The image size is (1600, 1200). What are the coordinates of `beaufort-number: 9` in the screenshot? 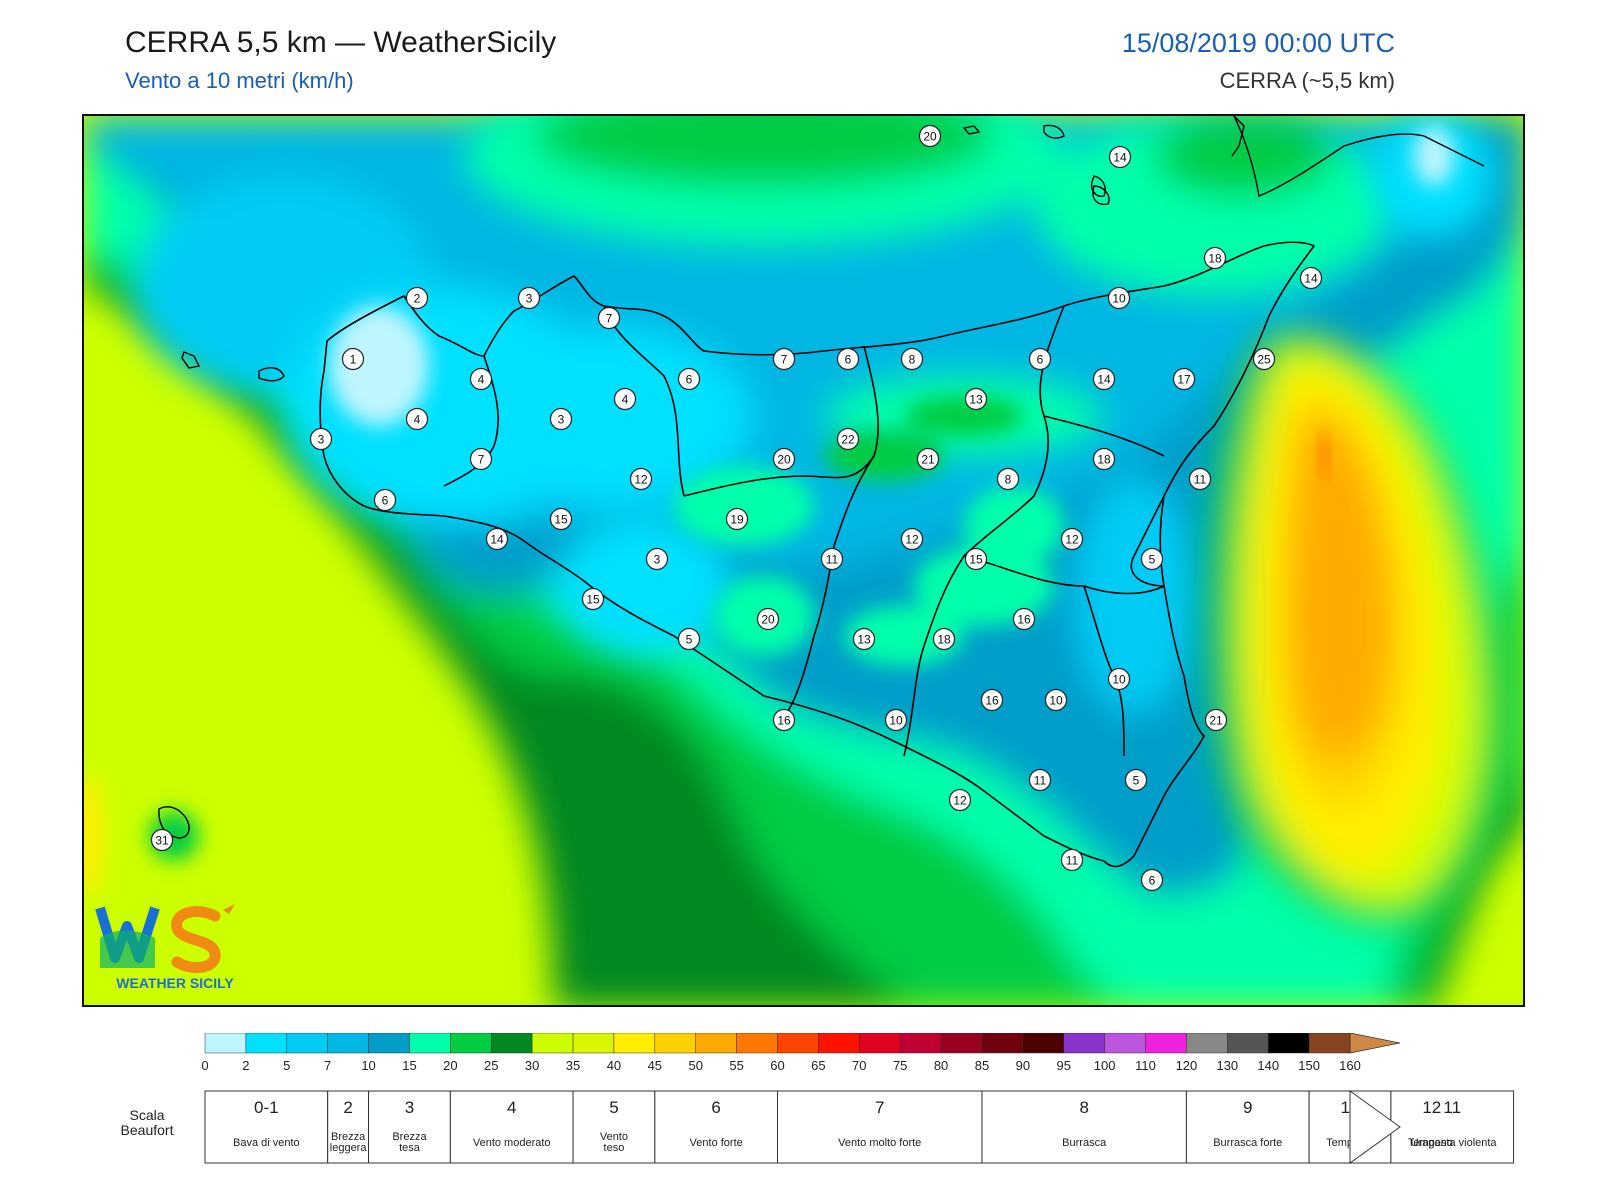 It's located at (1247, 1107).